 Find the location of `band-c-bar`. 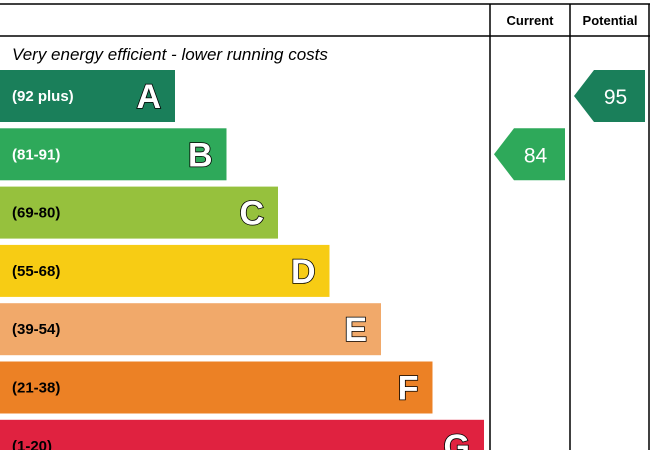

band-c-bar is located at coordinates (139, 212).